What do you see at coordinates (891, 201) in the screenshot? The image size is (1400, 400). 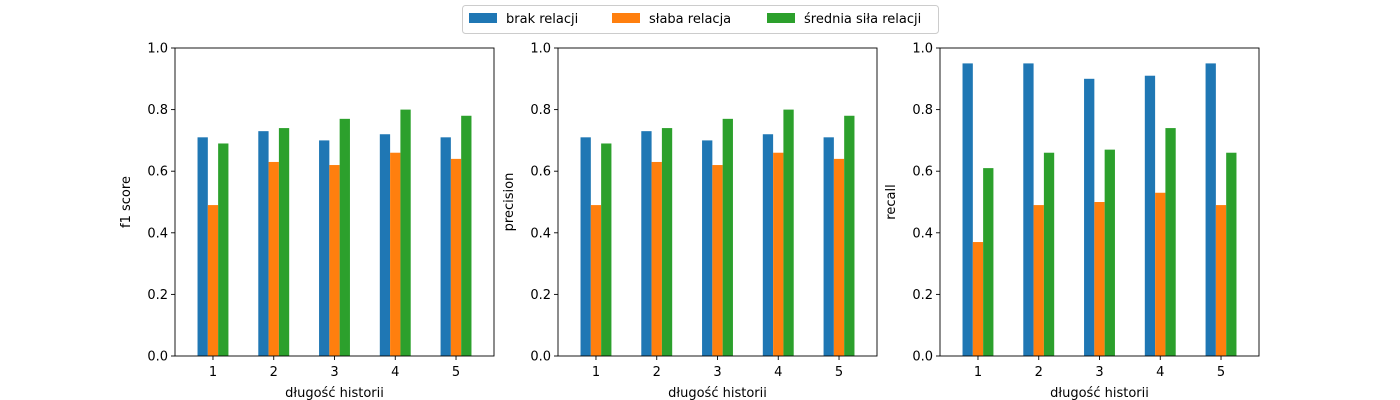 I see `y-axis-label: recall` at bounding box center [891, 201].